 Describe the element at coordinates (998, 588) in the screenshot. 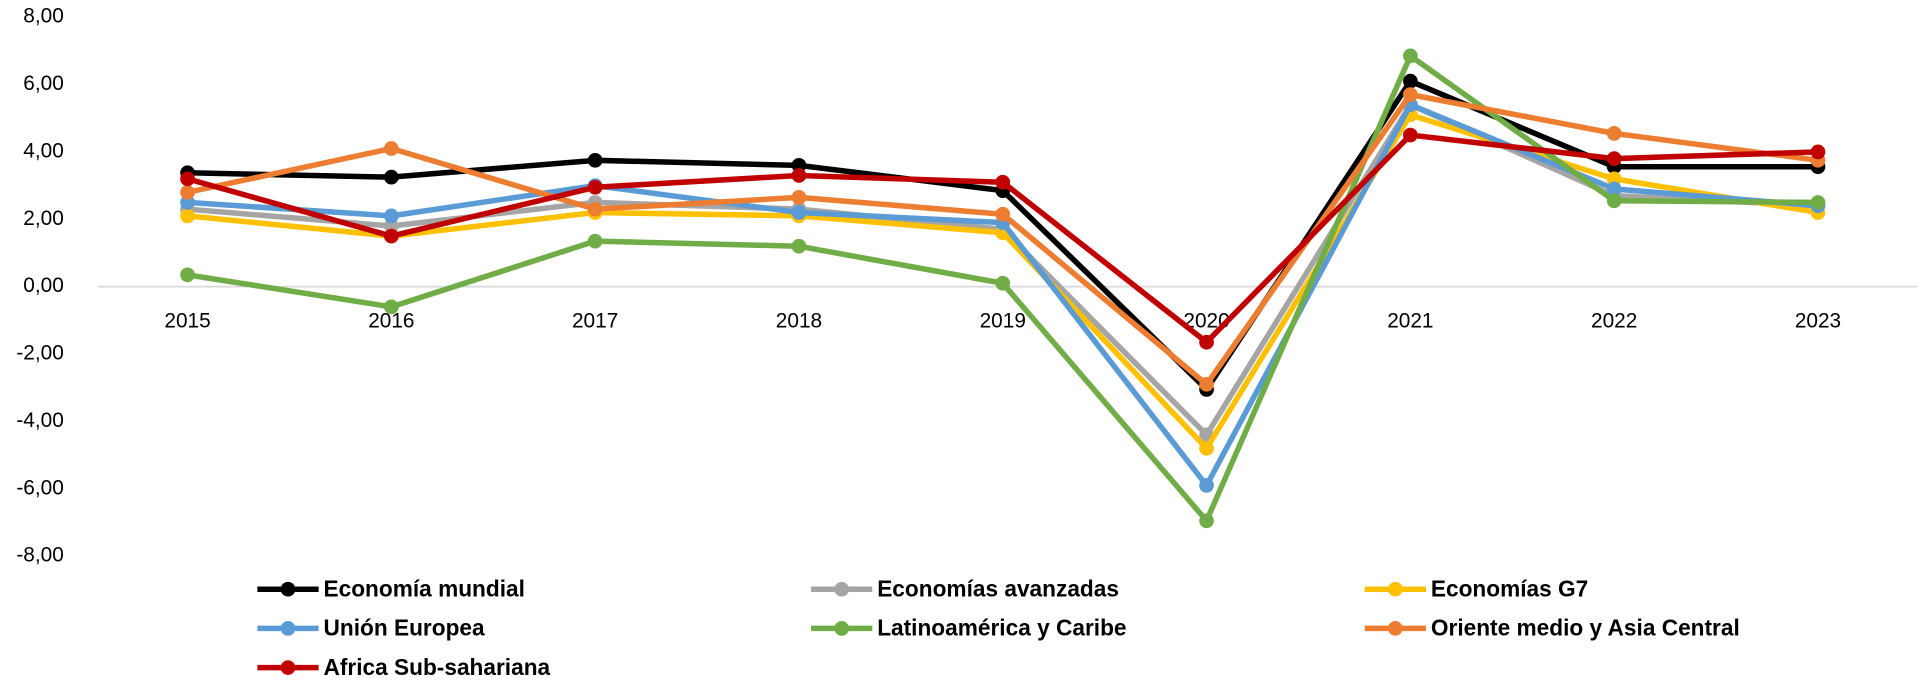

I see `legend-label: Economías avanzadas` at that location.